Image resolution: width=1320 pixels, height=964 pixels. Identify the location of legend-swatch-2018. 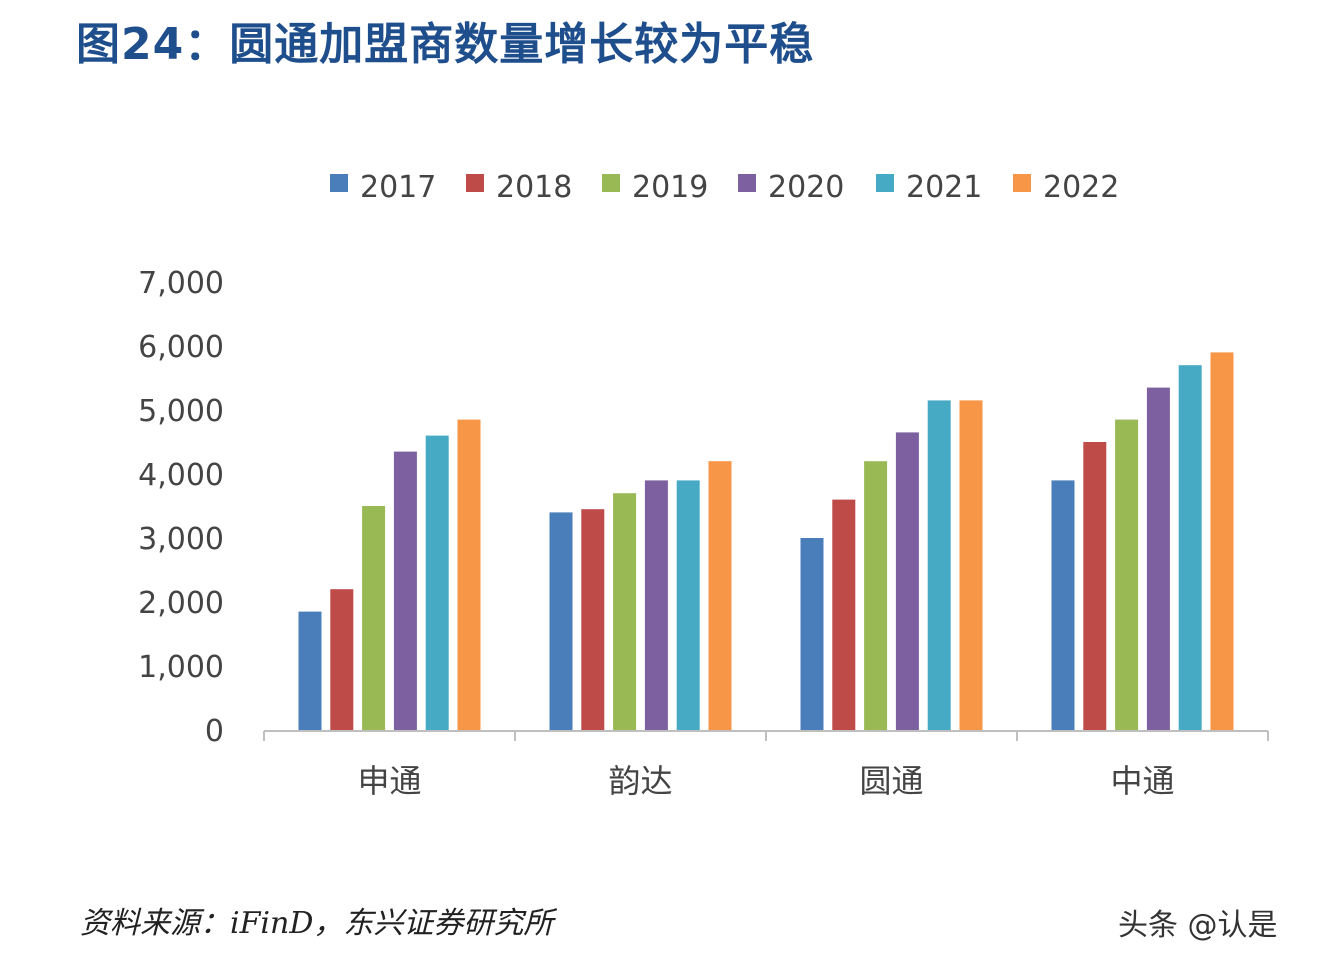
(475, 183).